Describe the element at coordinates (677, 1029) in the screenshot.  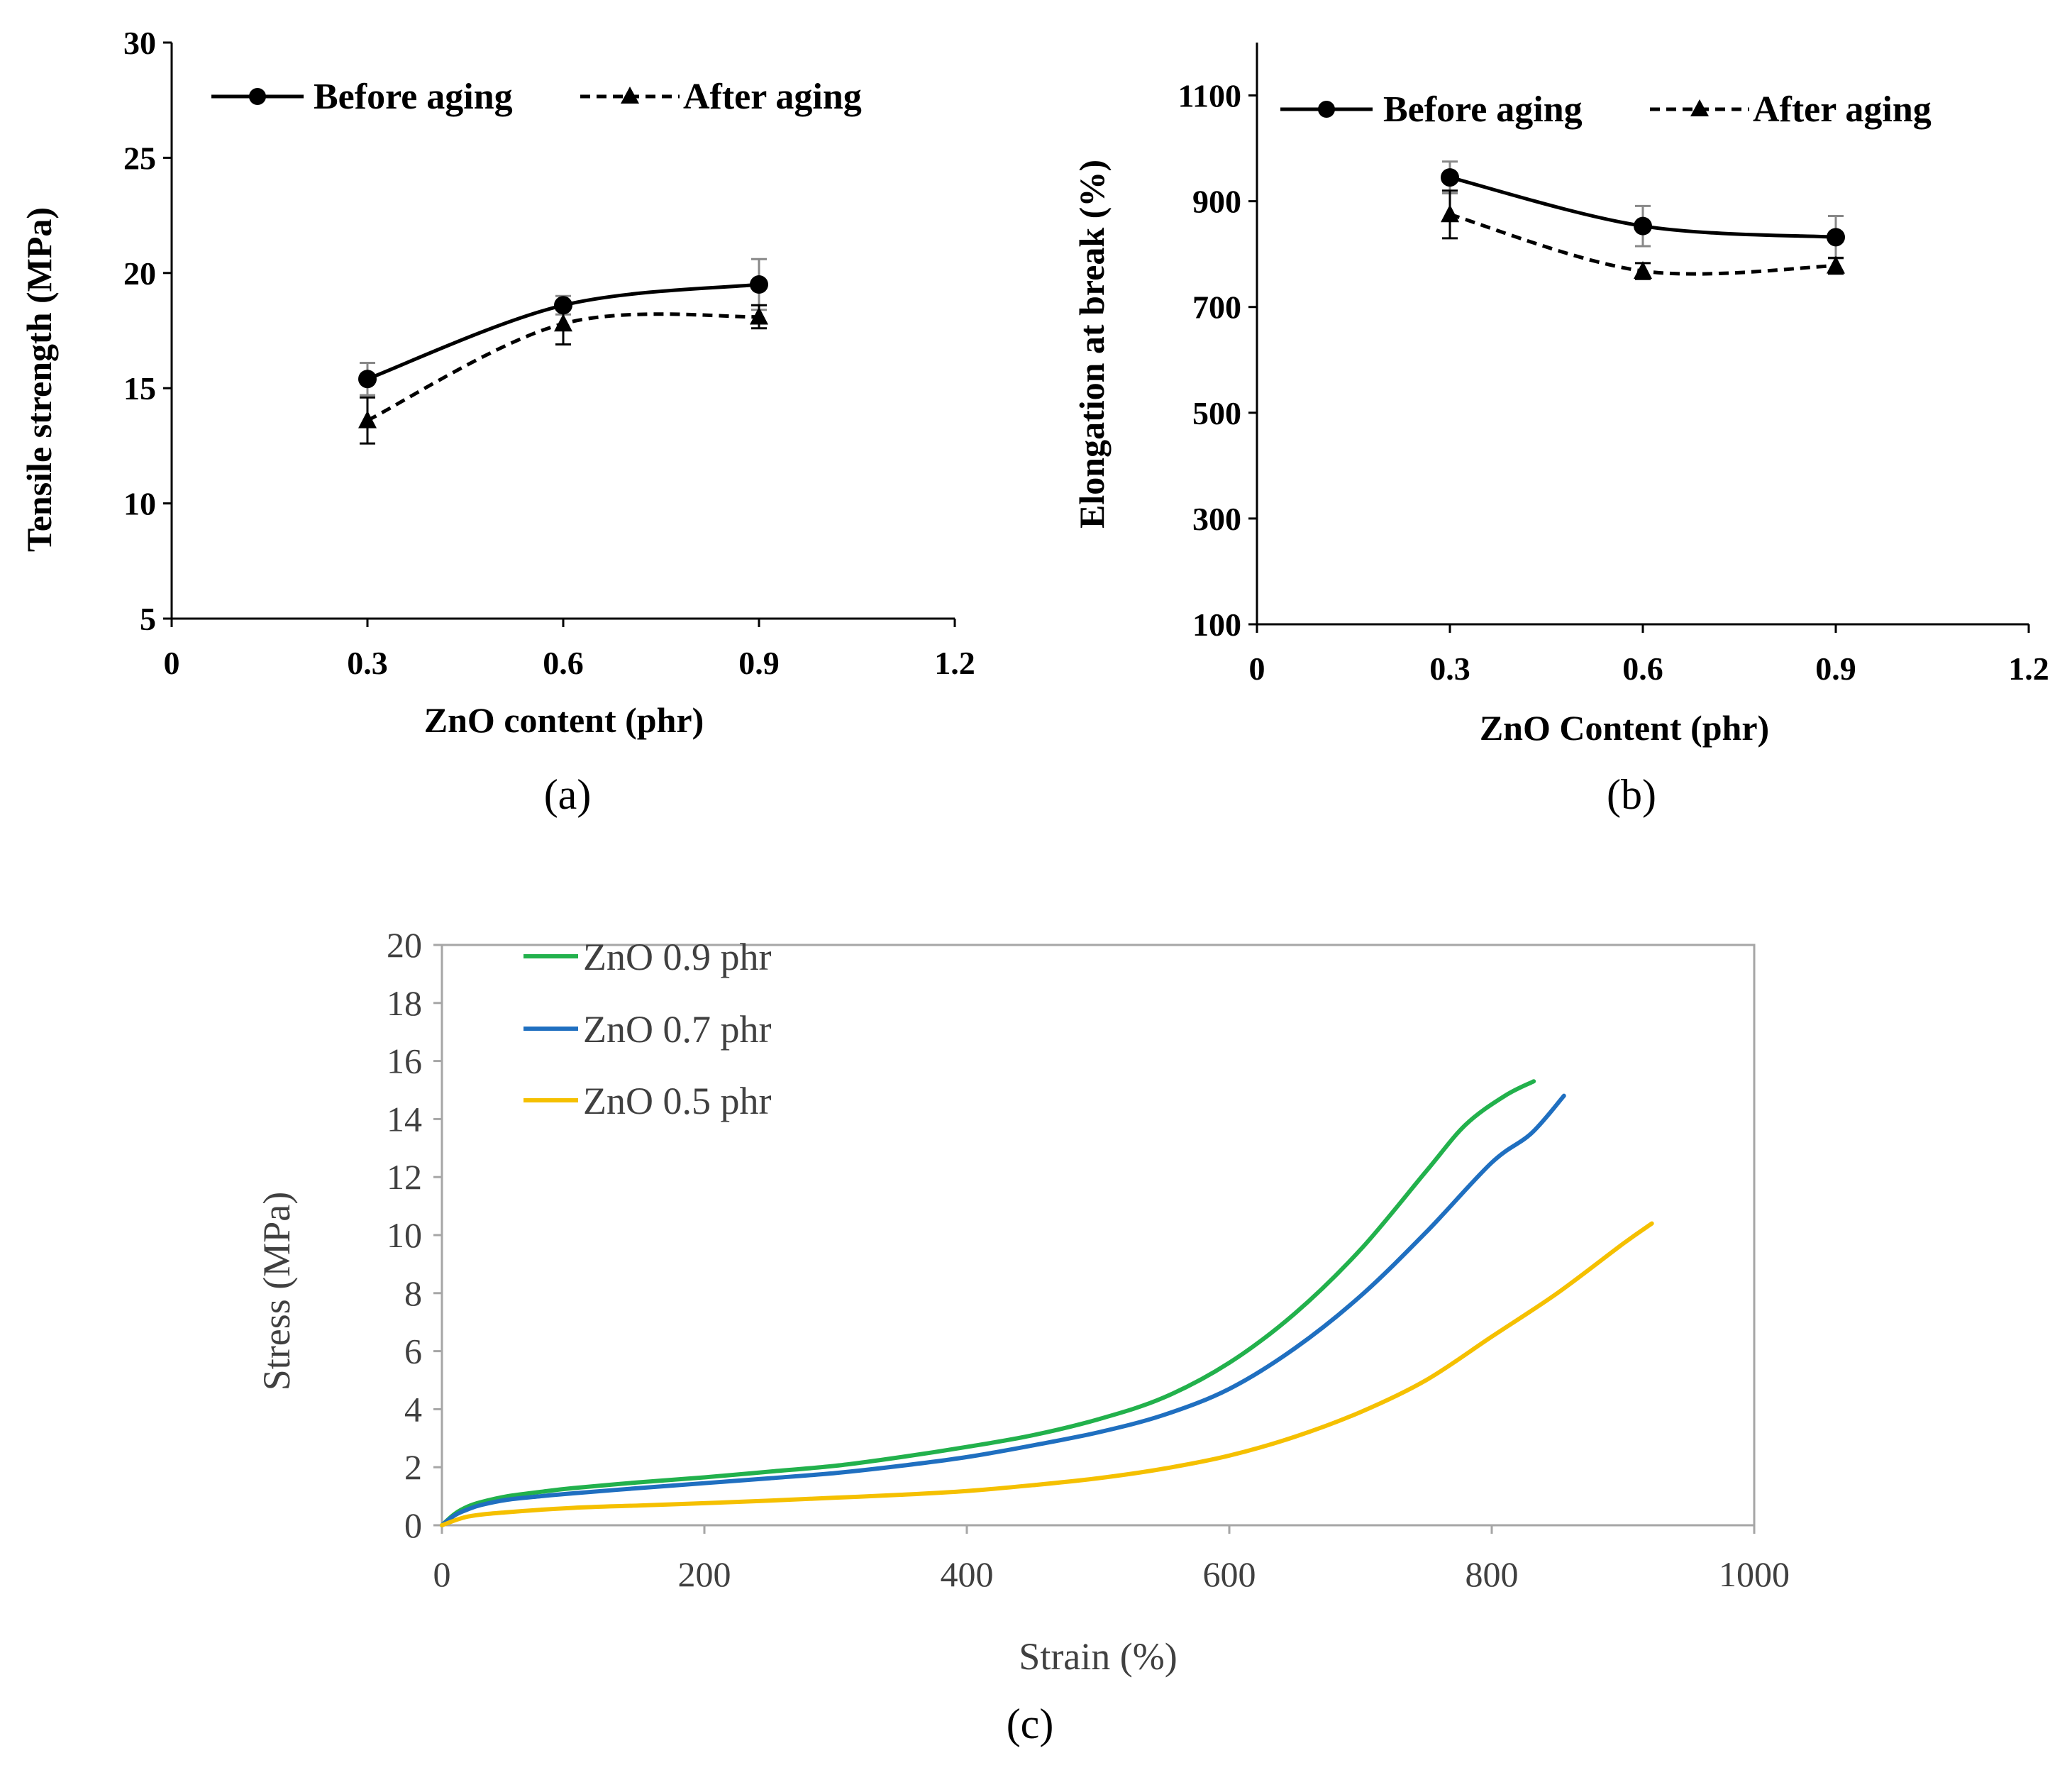
I see `panel-c-legend-zno-0.7: ZnO 0.7 phr` at that location.